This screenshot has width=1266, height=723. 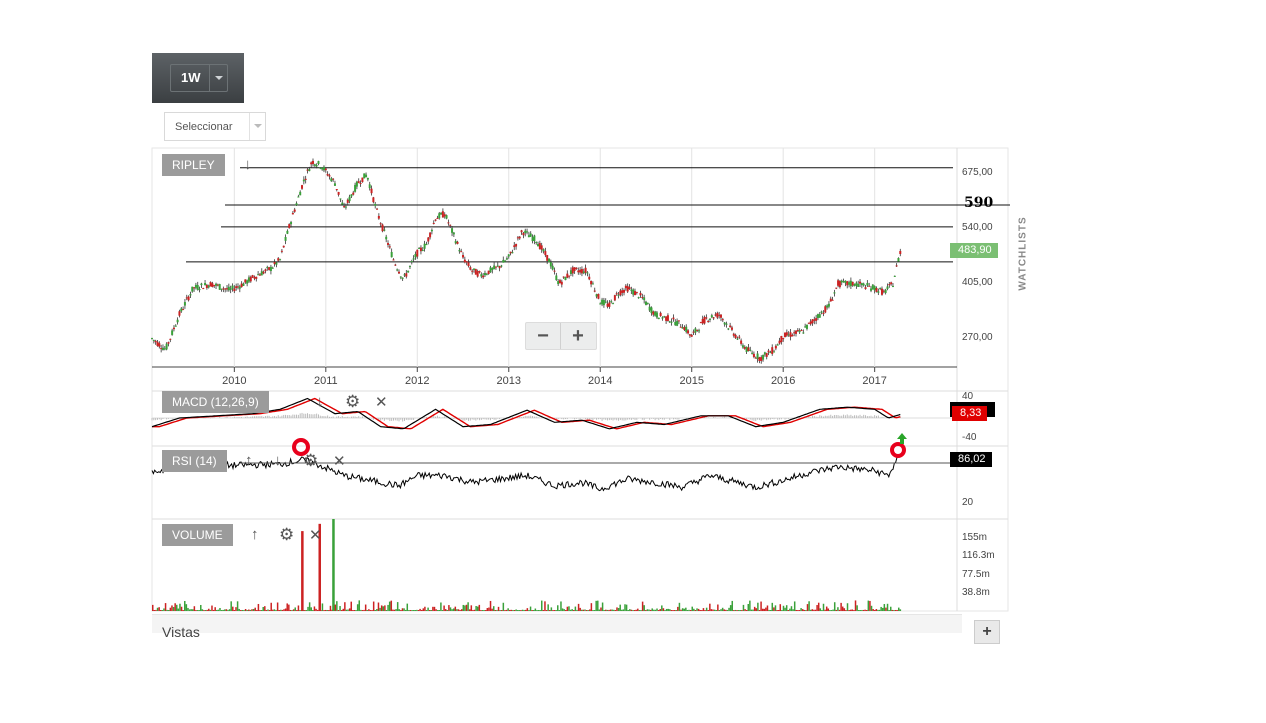 I want to click on comparison-select: Seleccionar, so click(x=215, y=126).